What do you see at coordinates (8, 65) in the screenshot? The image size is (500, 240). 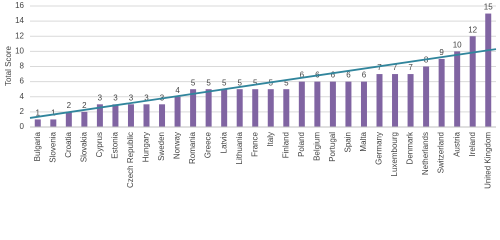 I see `y-axis-label: Total Score` at bounding box center [8, 65].